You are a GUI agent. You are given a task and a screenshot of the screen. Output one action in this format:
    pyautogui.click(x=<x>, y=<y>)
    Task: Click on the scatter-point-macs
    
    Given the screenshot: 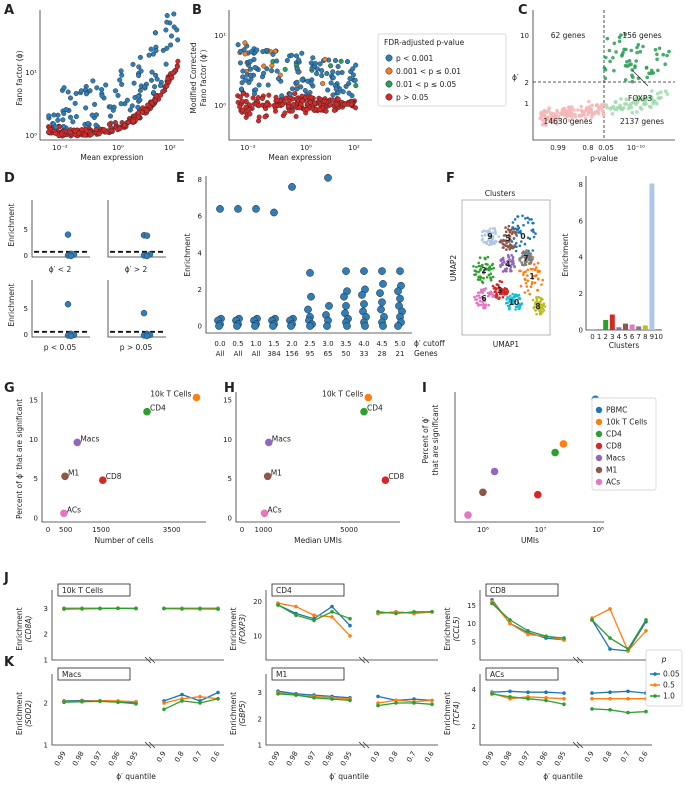 What is the action you would take?
    pyautogui.click(x=77, y=442)
    